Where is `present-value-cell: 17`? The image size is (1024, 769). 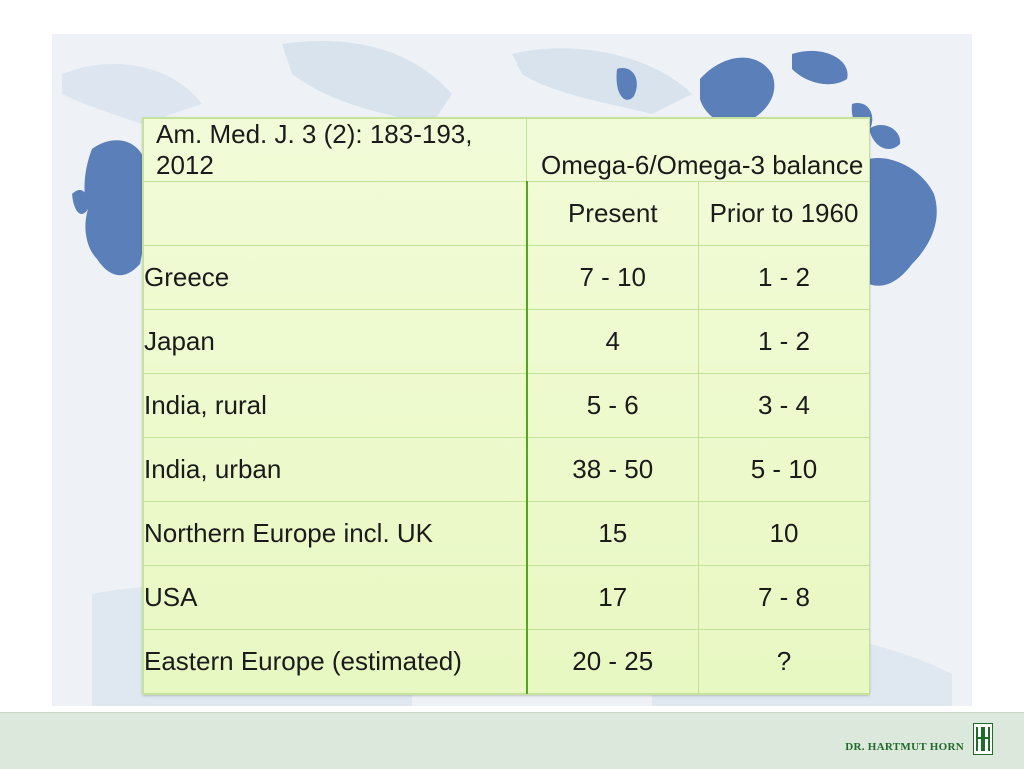 present-value-cell: 17 is located at coordinates (612, 597).